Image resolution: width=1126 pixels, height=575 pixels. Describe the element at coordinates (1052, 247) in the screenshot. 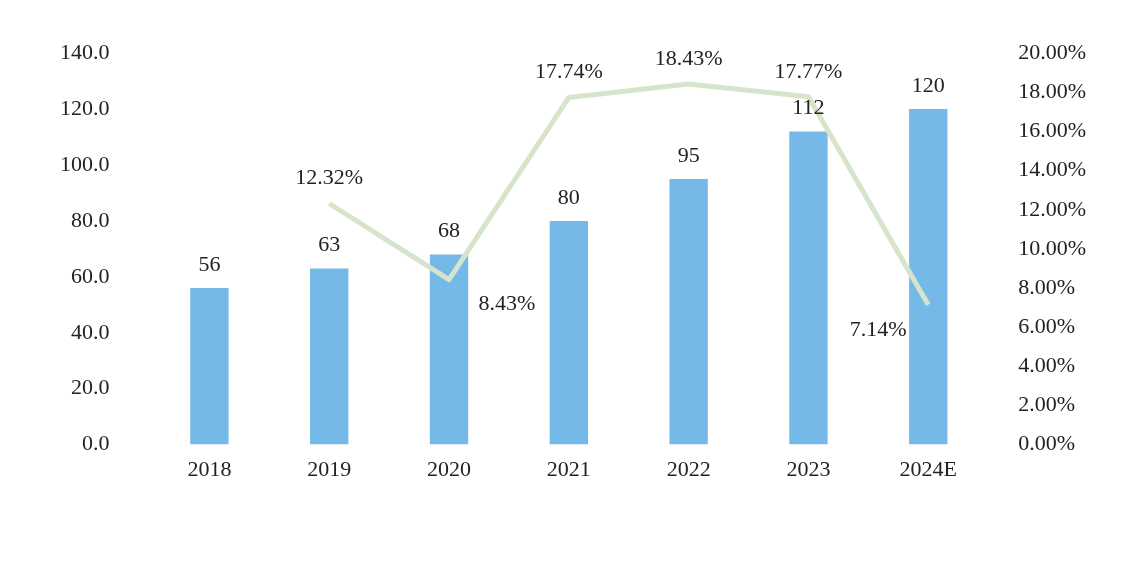

I see `y2-tick-label: 10.00%` at that location.